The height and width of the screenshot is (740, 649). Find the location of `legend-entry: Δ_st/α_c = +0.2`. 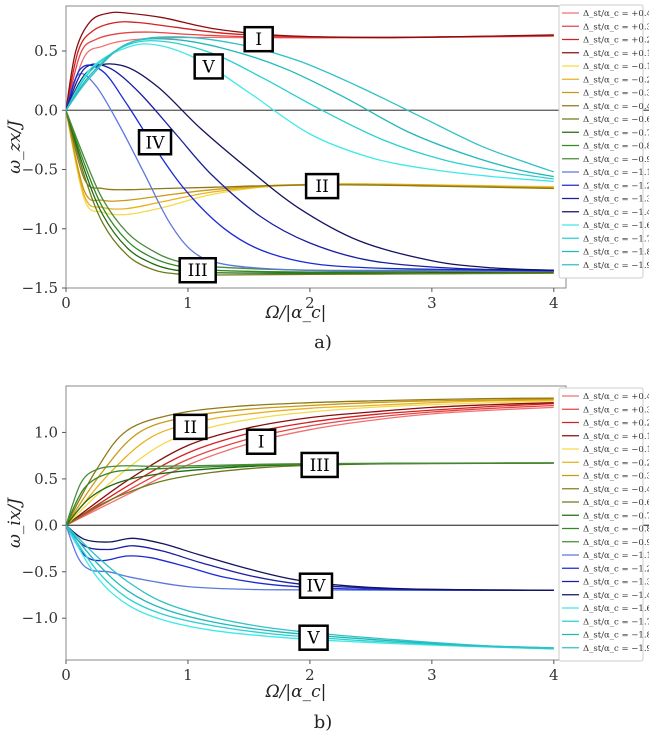

legend-entry: Δ_st/α_c = +0.2 is located at coordinates (616, 424).